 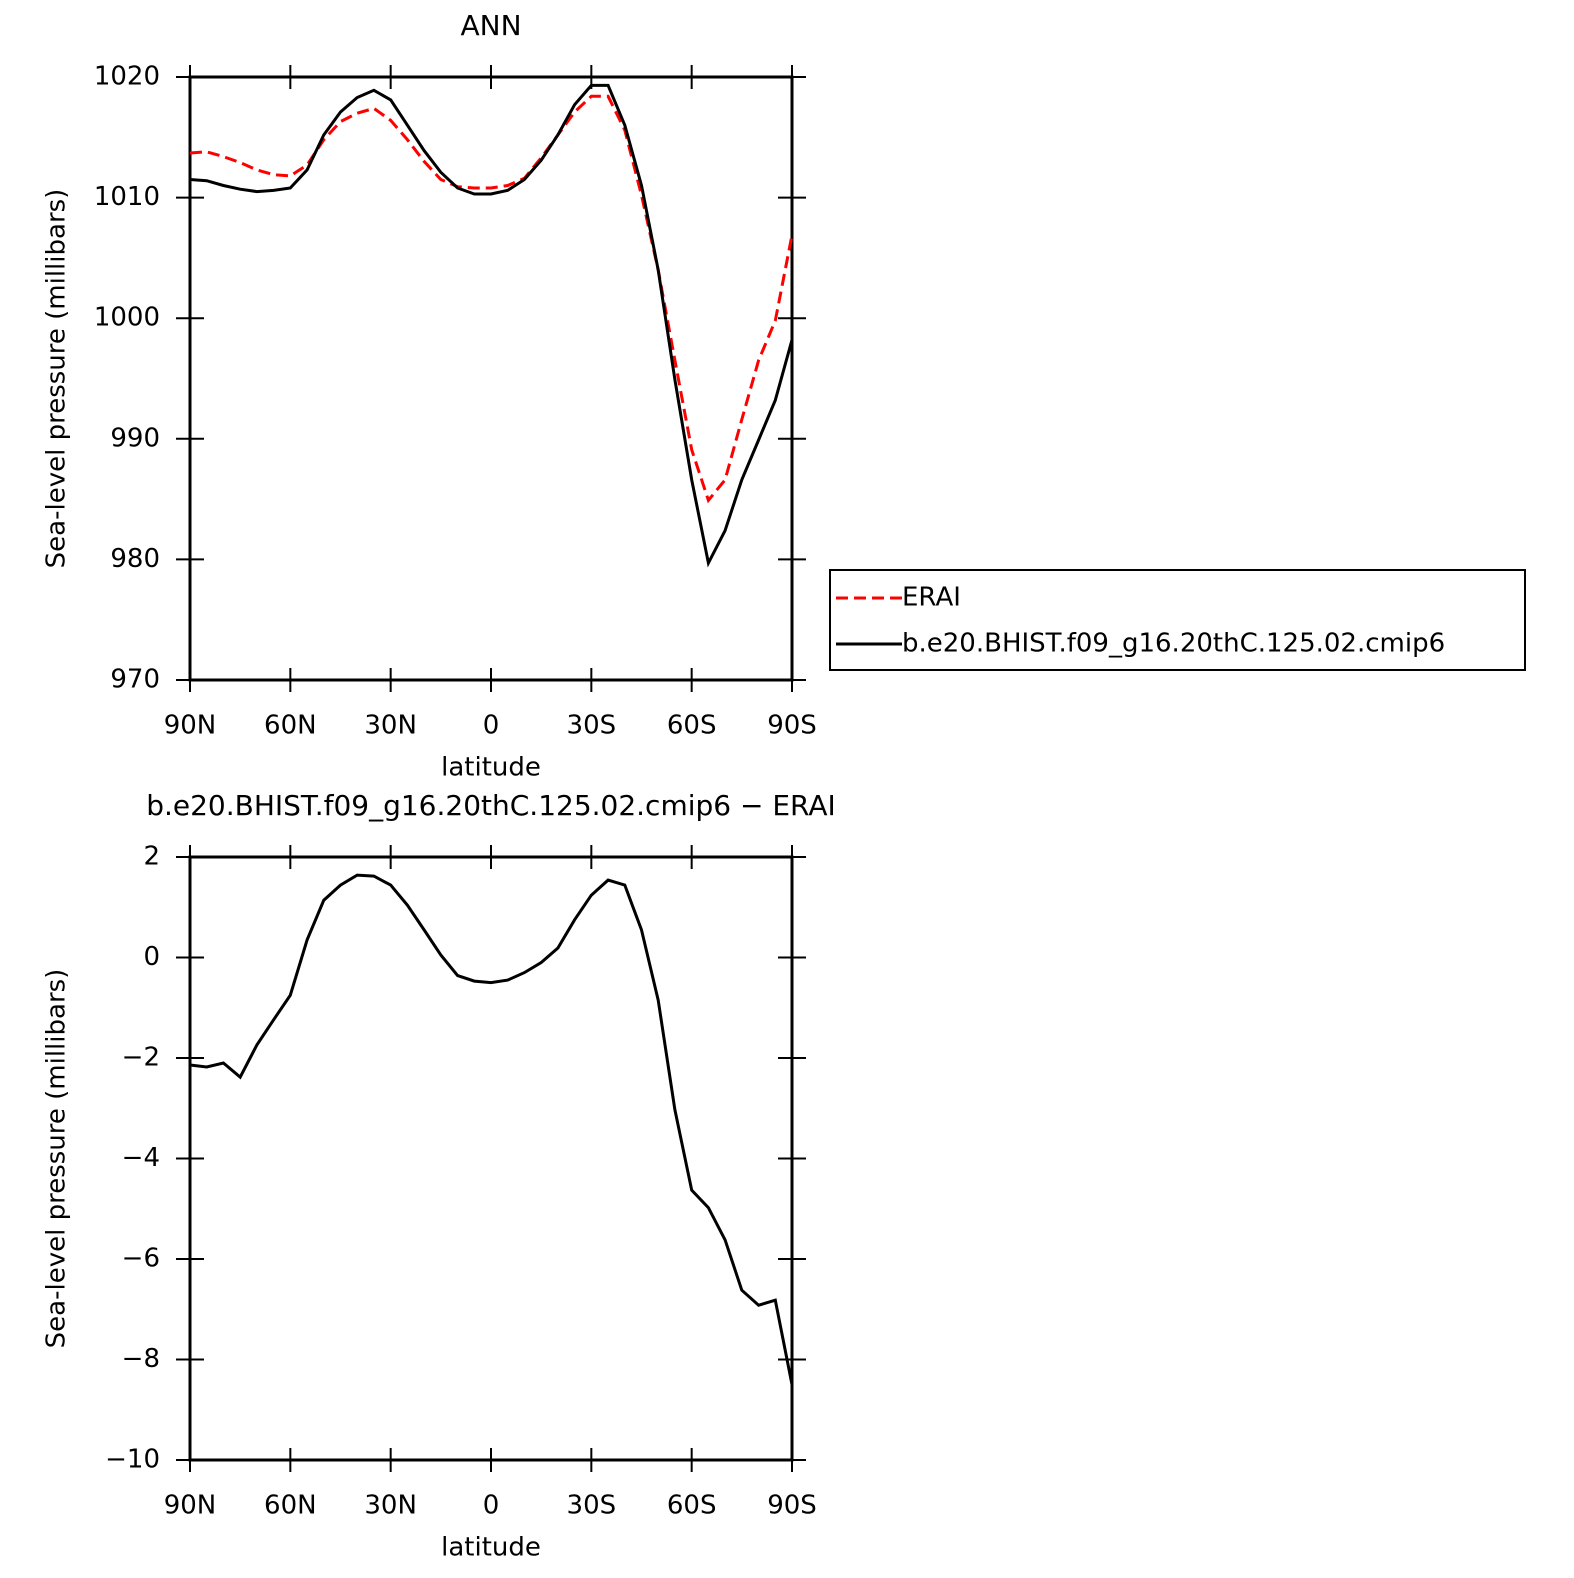 What do you see at coordinates (135, 559) in the screenshot?
I see `y-tick-label: 980` at bounding box center [135, 559].